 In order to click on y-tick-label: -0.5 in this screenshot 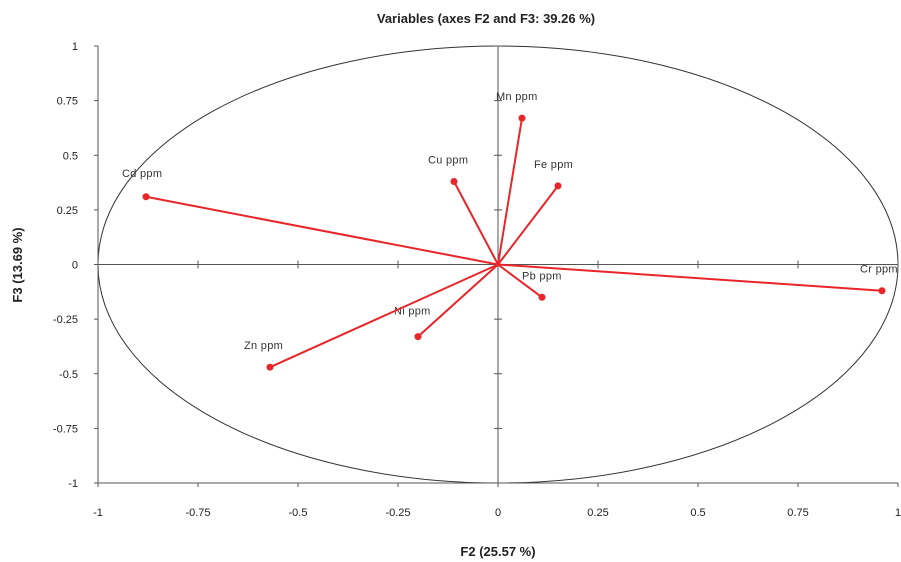, I will do `click(68, 375)`.